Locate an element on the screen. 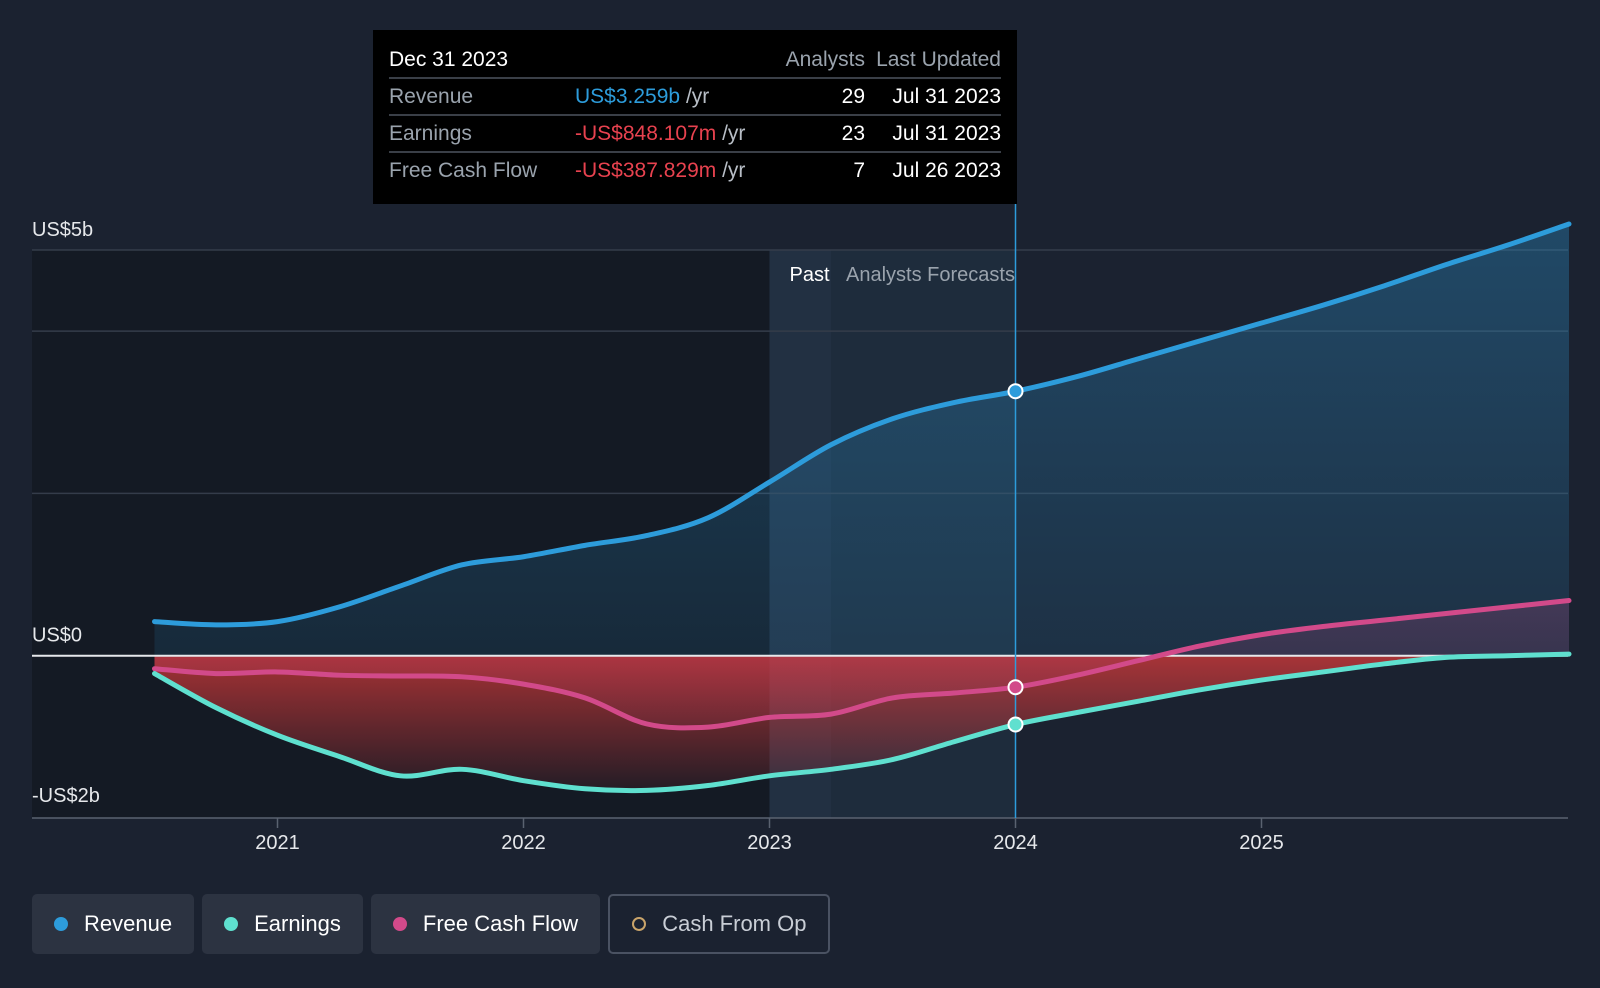 Image resolution: width=1600 pixels, height=988 pixels. legend-label: Free Cash Flow is located at coordinates (500, 923).